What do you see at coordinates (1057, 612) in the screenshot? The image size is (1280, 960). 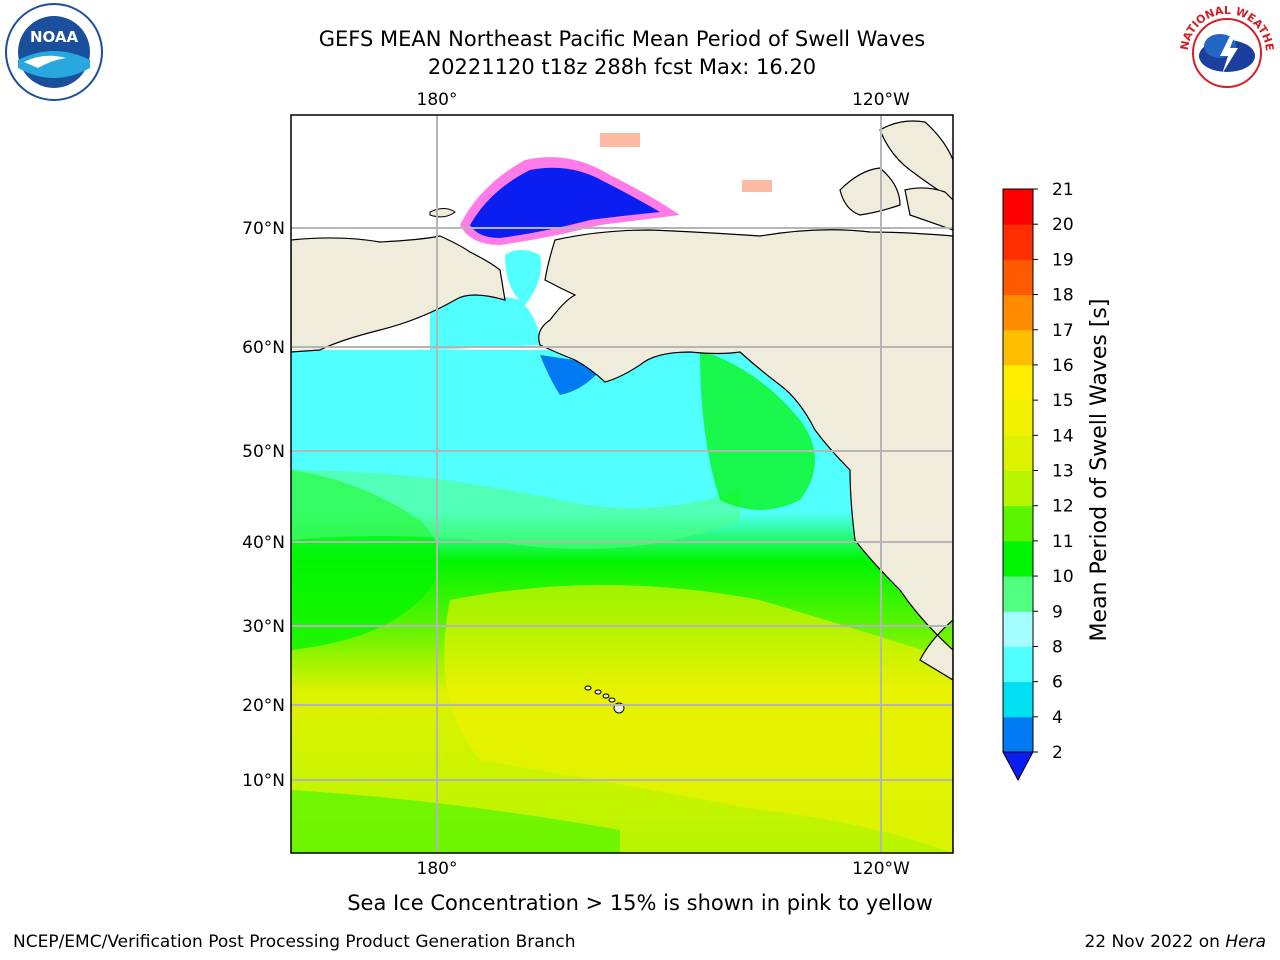 I see `colorbar-tick-label: 9` at bounding box center [1057, 612].